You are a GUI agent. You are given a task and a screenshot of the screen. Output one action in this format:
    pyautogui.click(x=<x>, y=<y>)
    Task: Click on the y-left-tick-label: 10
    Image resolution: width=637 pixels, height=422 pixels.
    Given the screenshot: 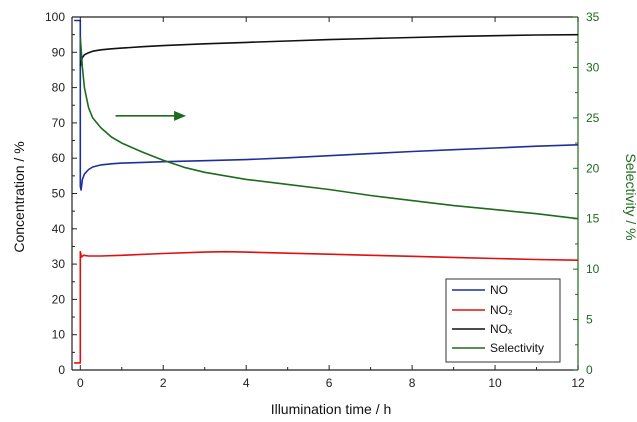 What is the action you would take?
    pyautogui.click(x=59, y=335)
    